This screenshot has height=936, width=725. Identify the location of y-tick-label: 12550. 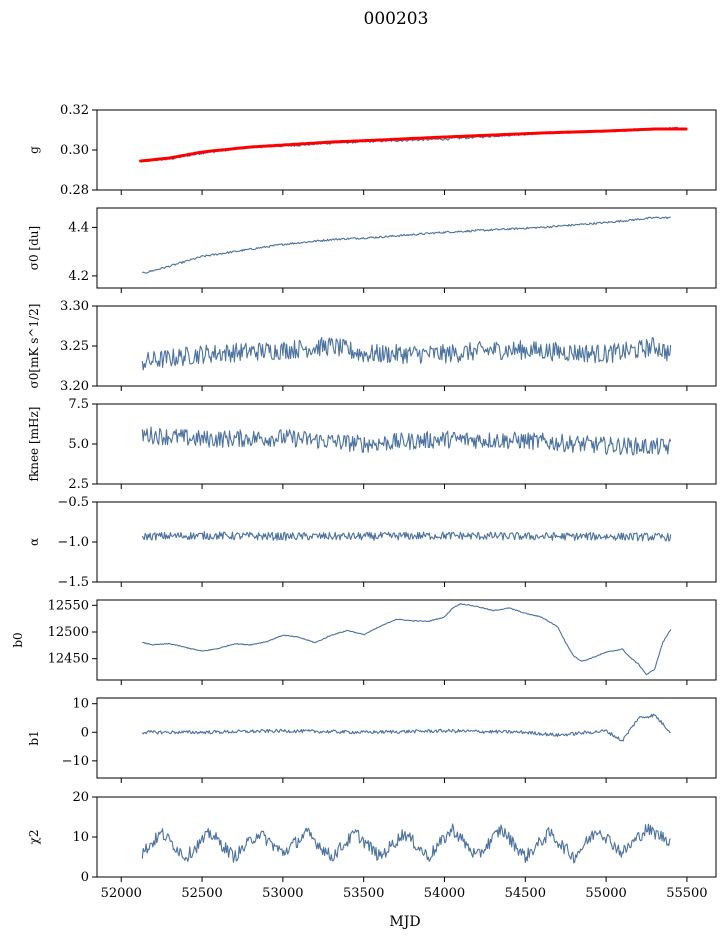
(68, 605).